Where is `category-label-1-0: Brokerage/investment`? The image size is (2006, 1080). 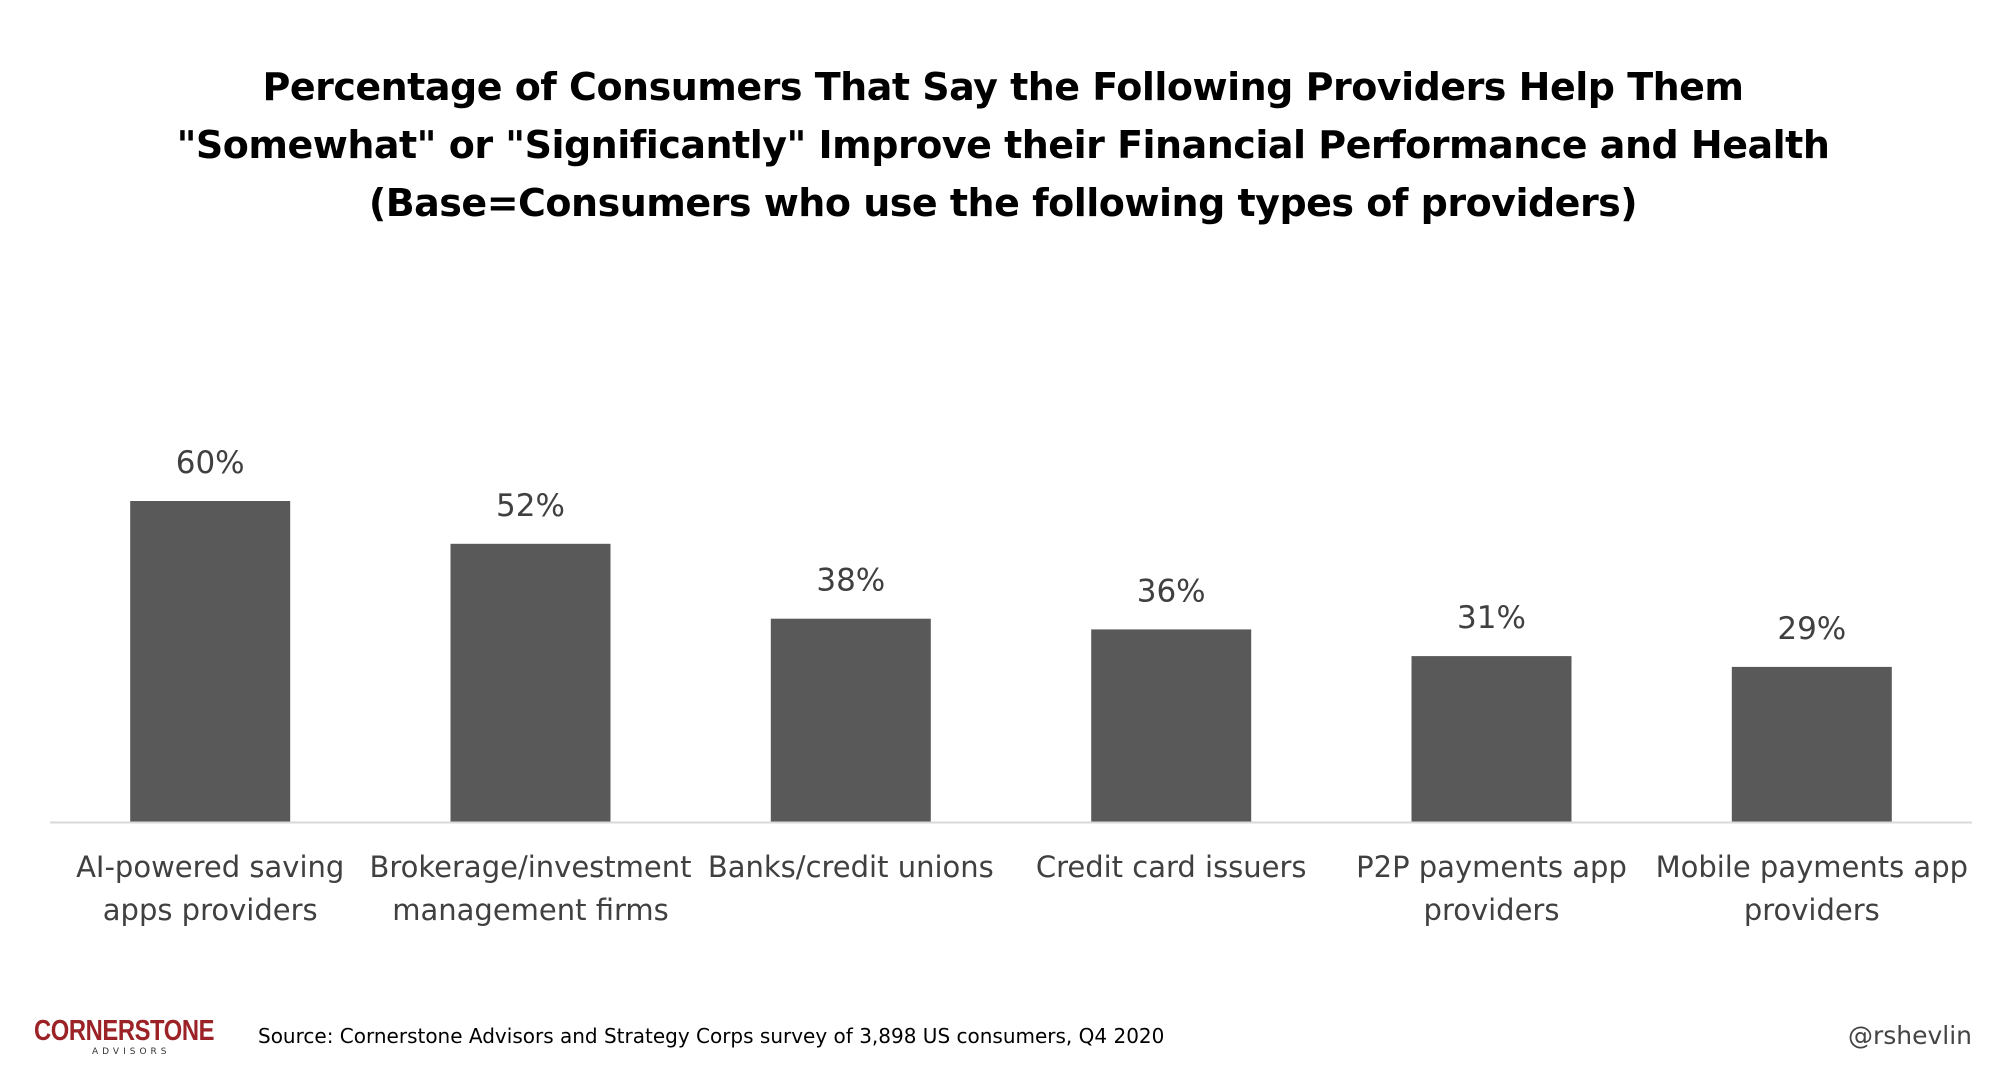 category-label-1-0: Brokerage/investment is located at coordinates (530, 867).